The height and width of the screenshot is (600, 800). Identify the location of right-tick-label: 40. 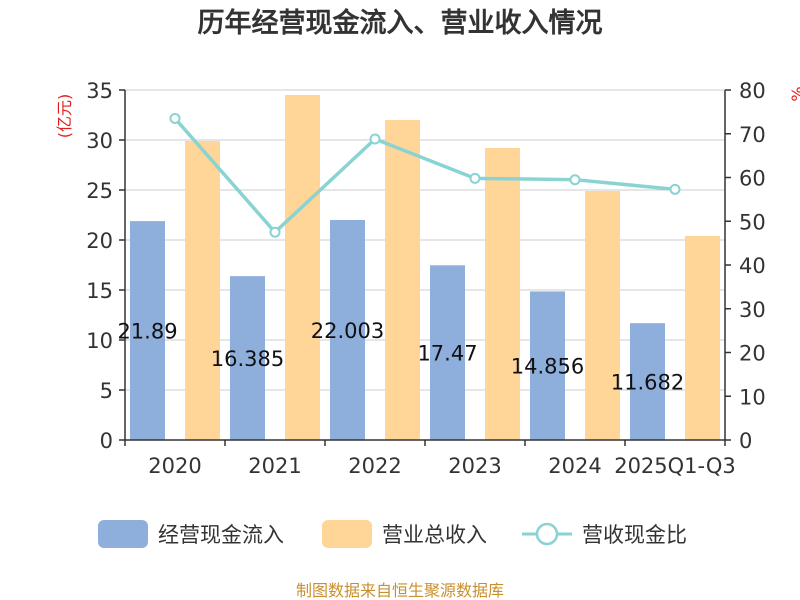
(752, 266).